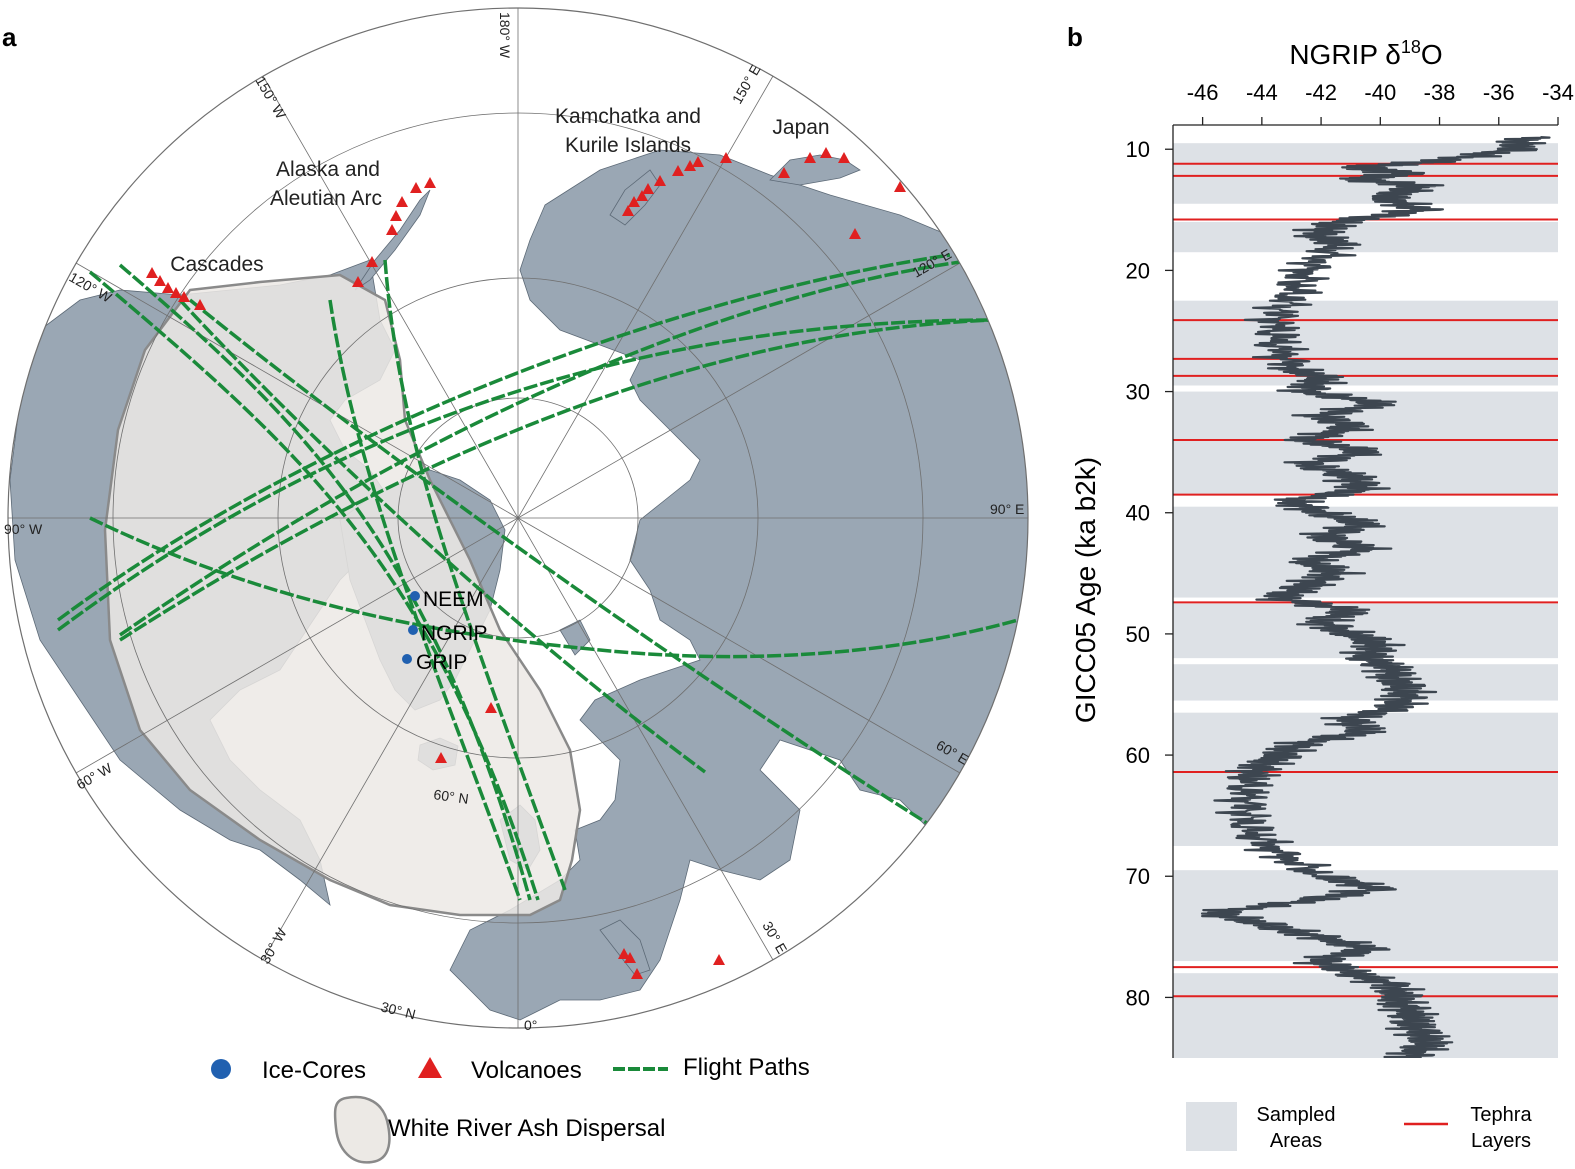  Describe the element at coordinates (314, 1070) in the screenshot. I see `legend-ice-cores-label: Ice-Cores` at that location.